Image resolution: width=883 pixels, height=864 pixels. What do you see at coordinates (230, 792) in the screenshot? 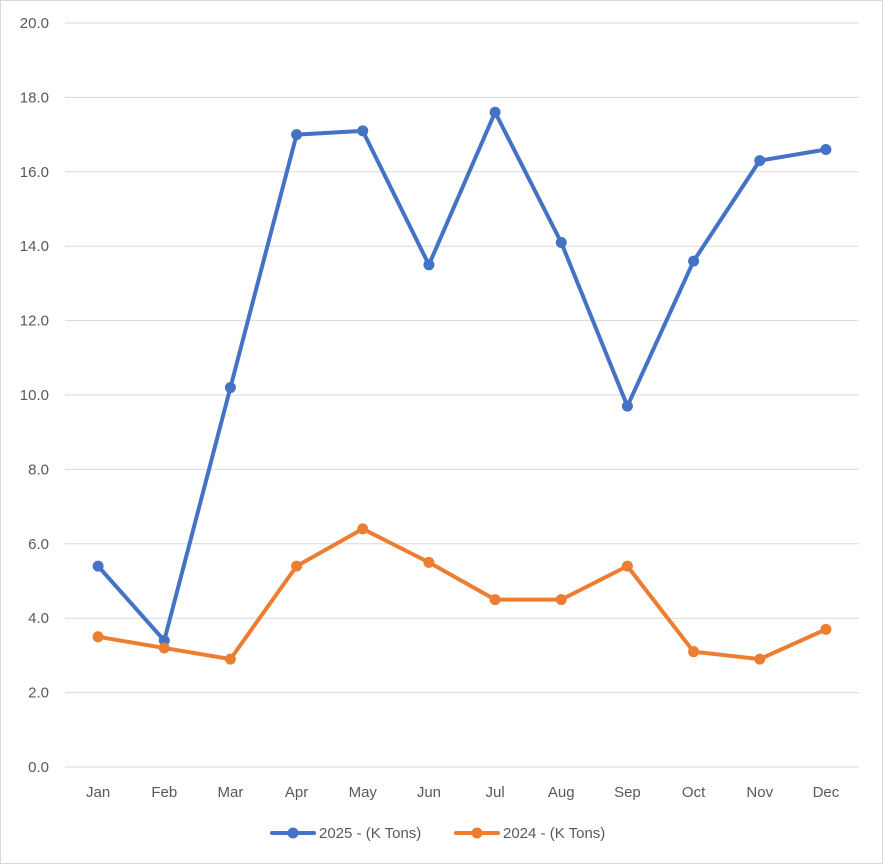
I see `x-tick-label: Mar` at bounding box center [230, 792].